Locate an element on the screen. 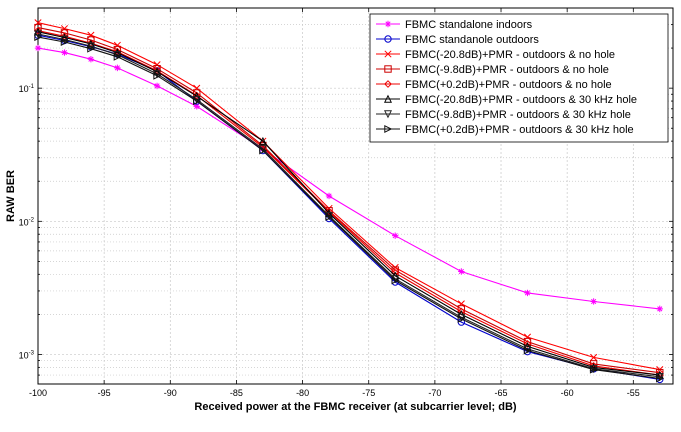 This screenshot has height=432, width=681. legend-item: FBMC standalone indoors is located at coordinates (454, 25).